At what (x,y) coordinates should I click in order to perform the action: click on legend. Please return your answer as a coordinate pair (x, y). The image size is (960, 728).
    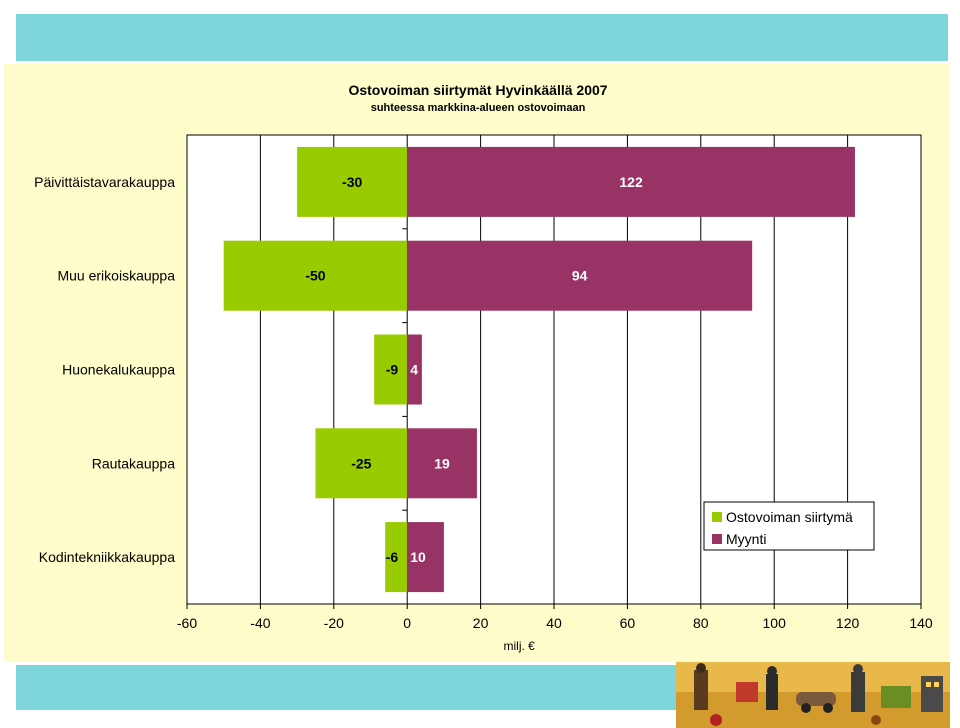
    Looking at the image, I should click on (789, 526).